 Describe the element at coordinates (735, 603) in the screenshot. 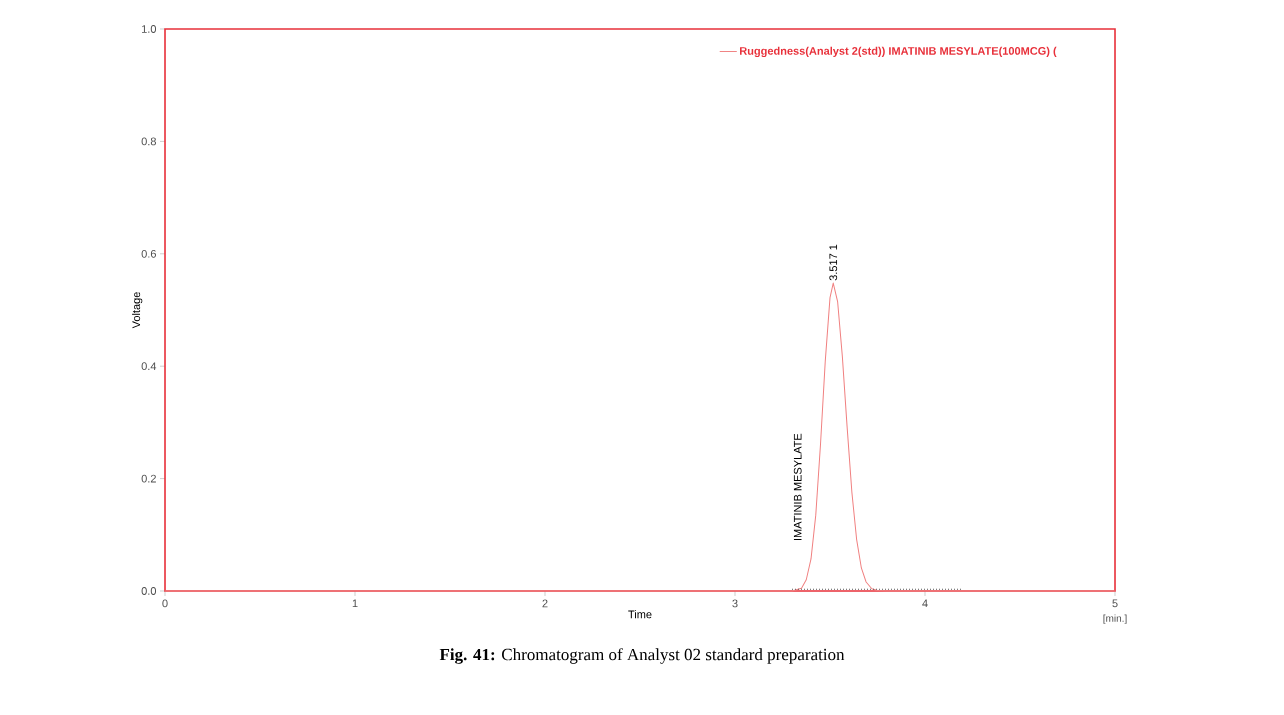

I see `x-tick-label: 3` at that location.